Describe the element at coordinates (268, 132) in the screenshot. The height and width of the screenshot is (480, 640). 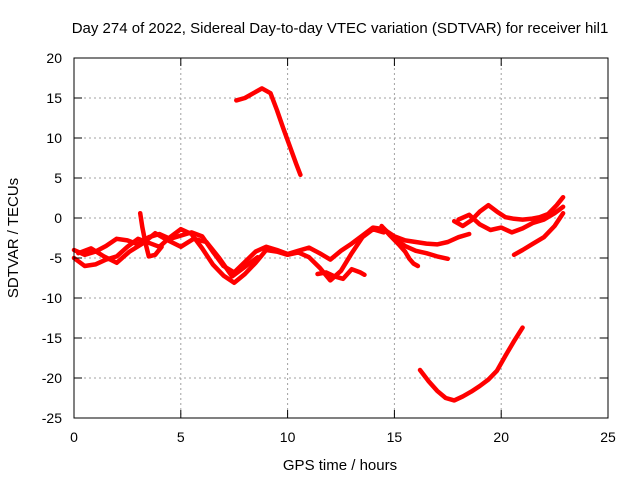
I see `series-arc-upper` at that location.